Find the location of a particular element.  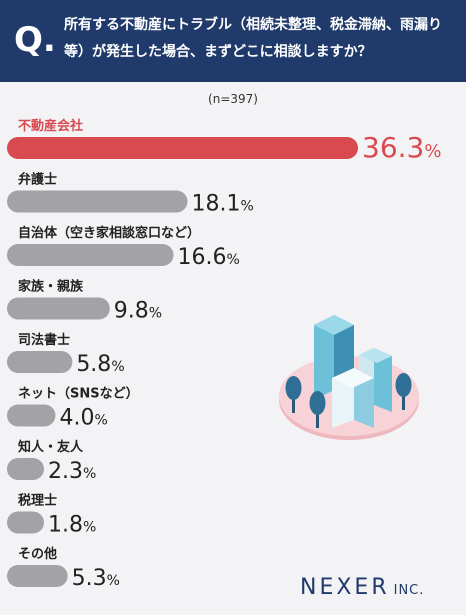

value-label: 2.3% is located at coordinates (72, 471).